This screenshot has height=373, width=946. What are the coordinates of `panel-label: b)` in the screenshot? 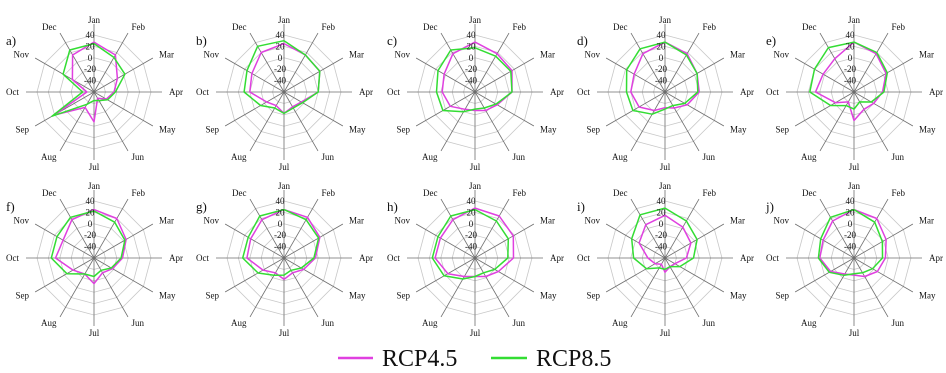 It's located at (201, 40).